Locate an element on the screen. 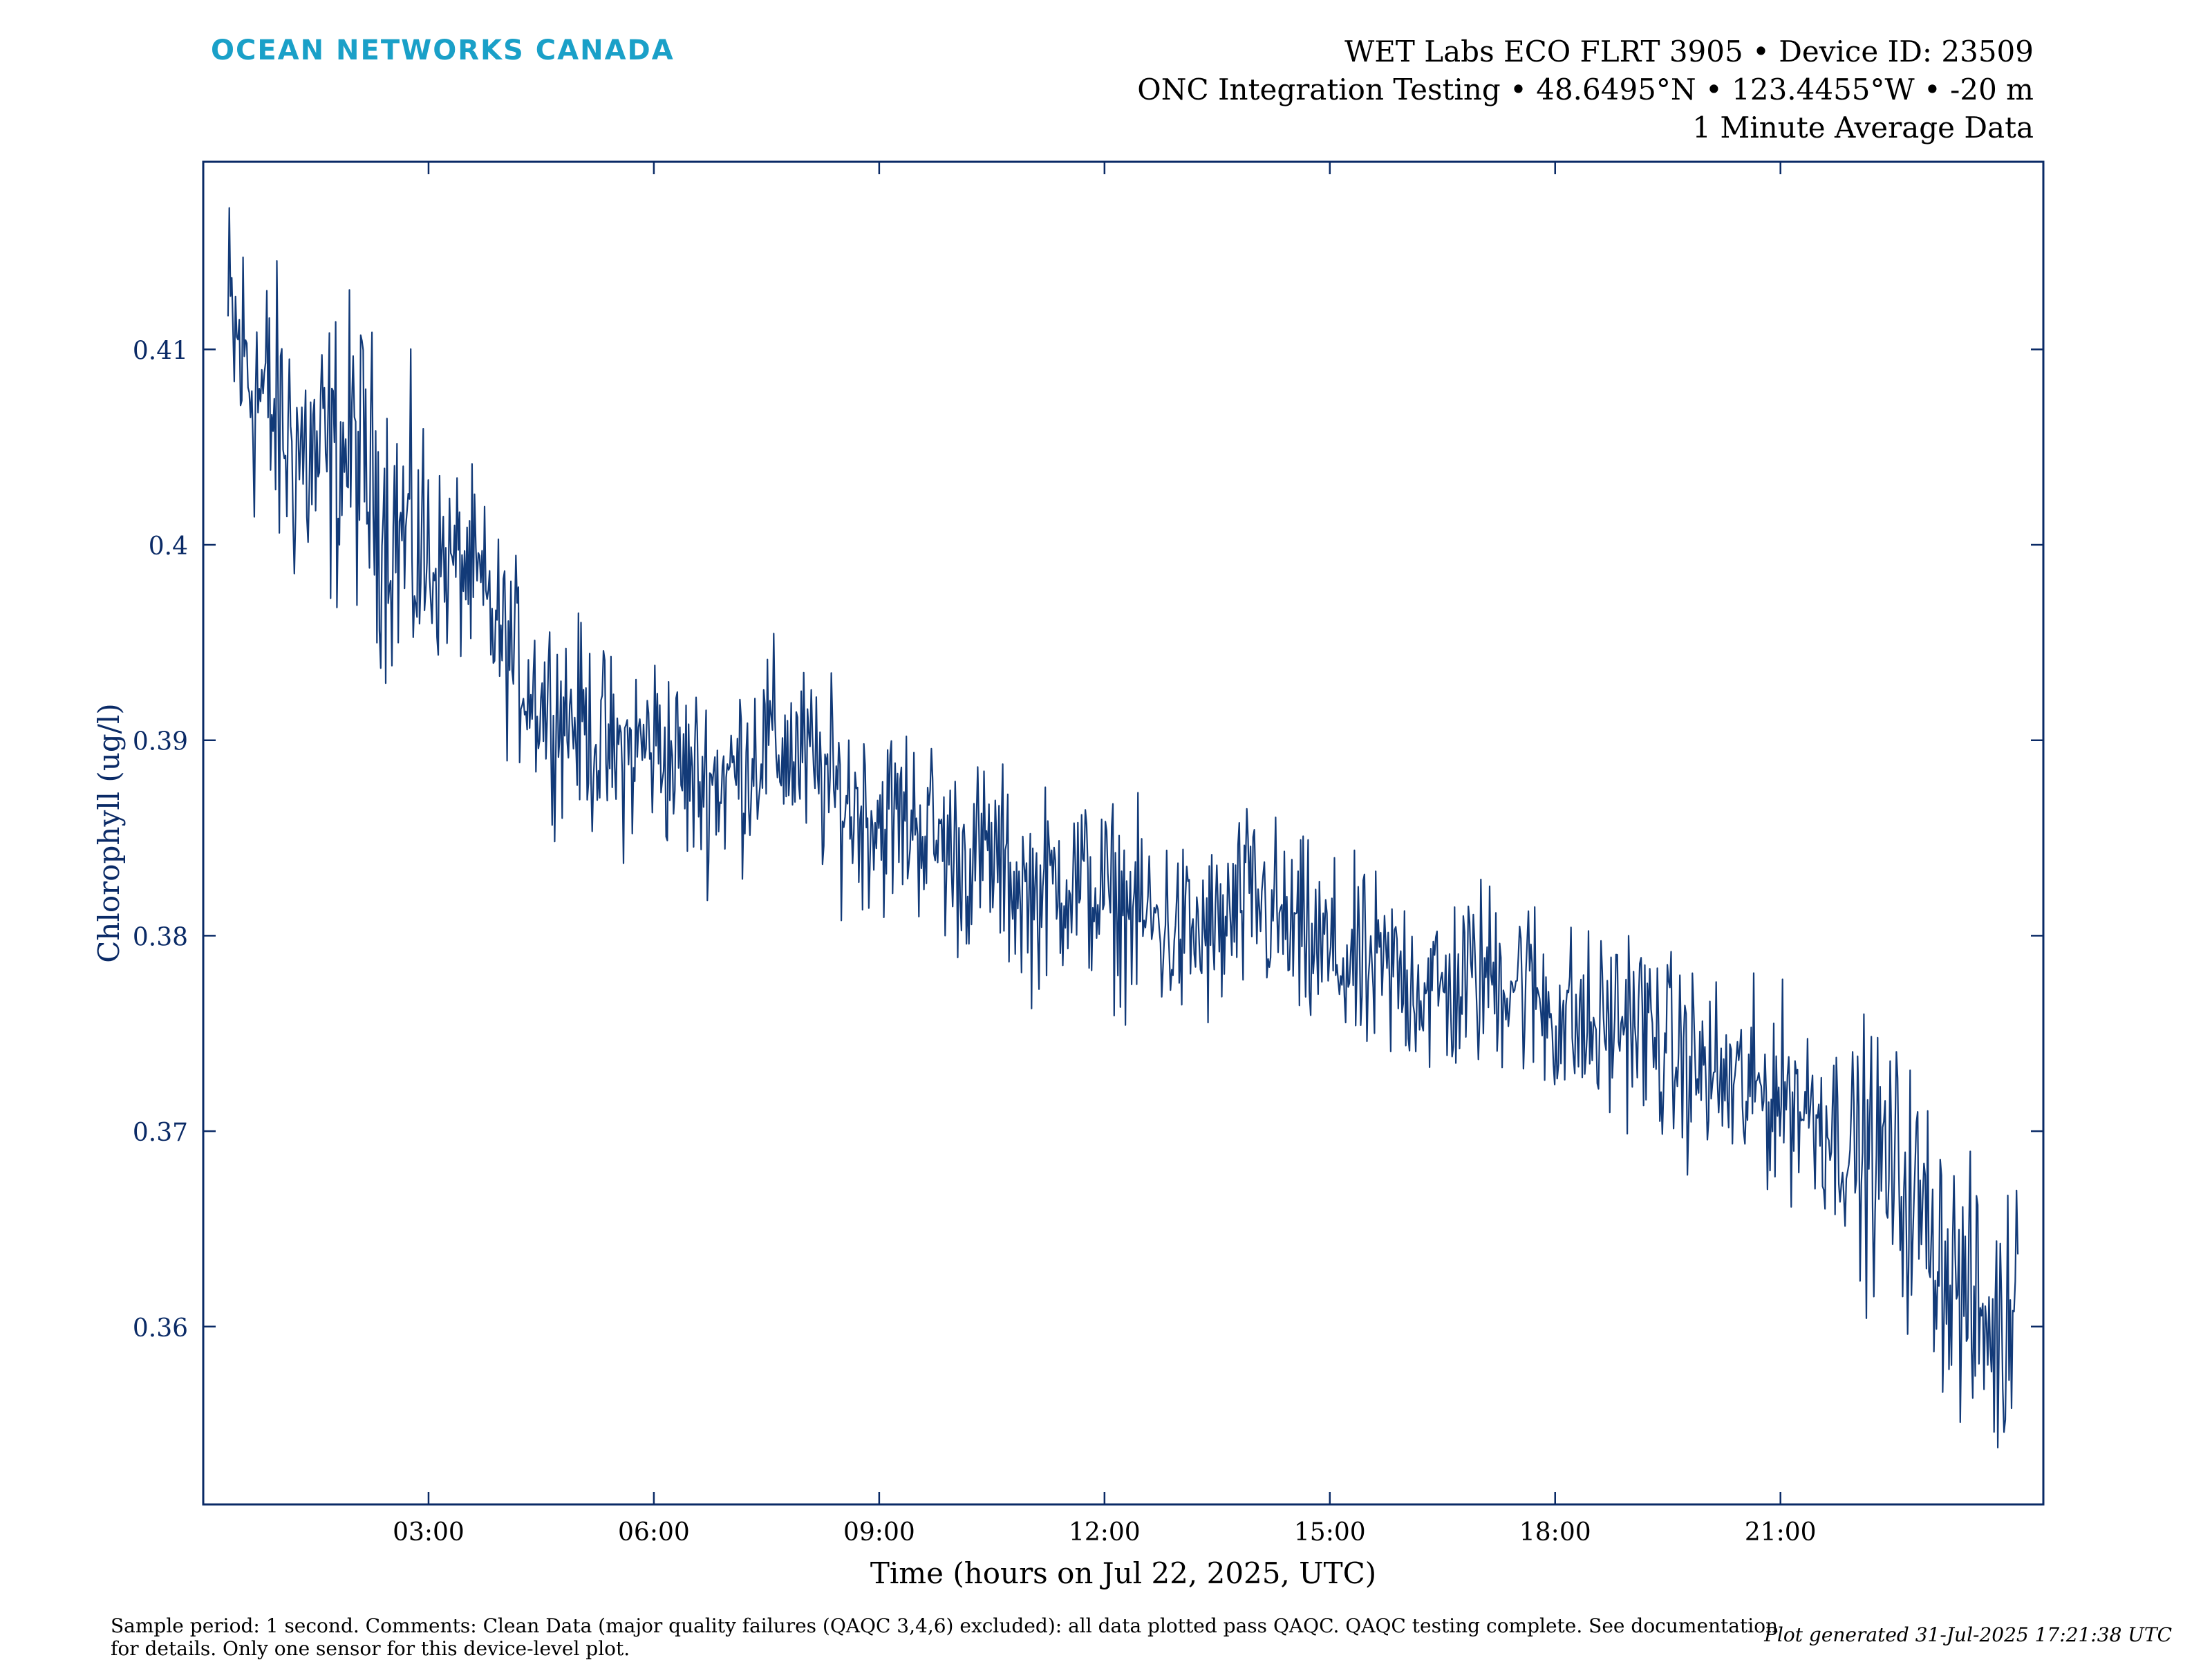  header-data-type-line: 1 Minute Average Data is located at coordinates (1863, 127).